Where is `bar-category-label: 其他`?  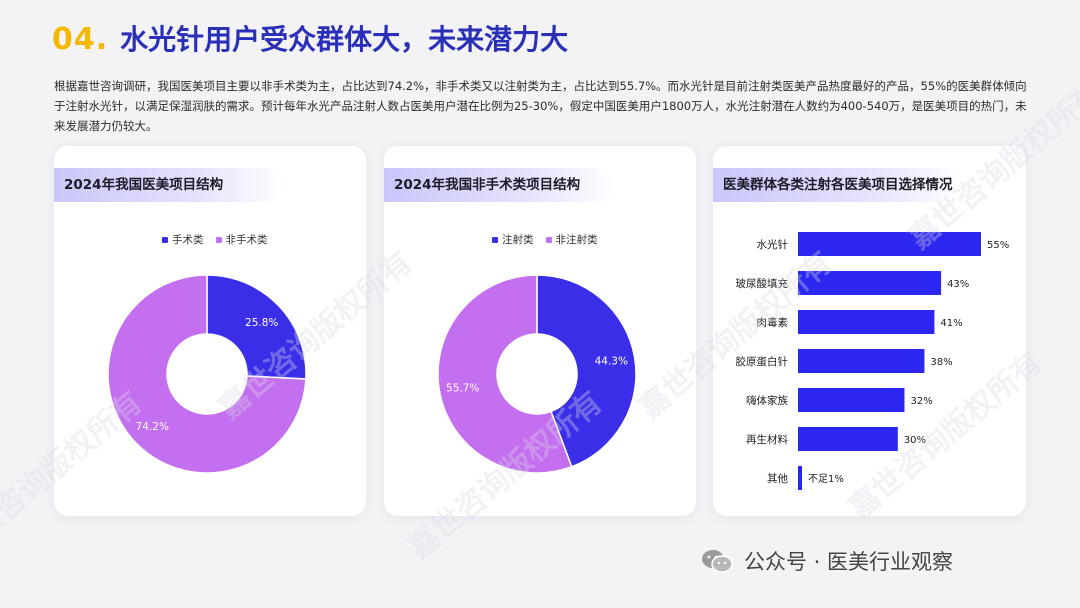
bar-category-label: 其他 is located at coordinates (777, 478).